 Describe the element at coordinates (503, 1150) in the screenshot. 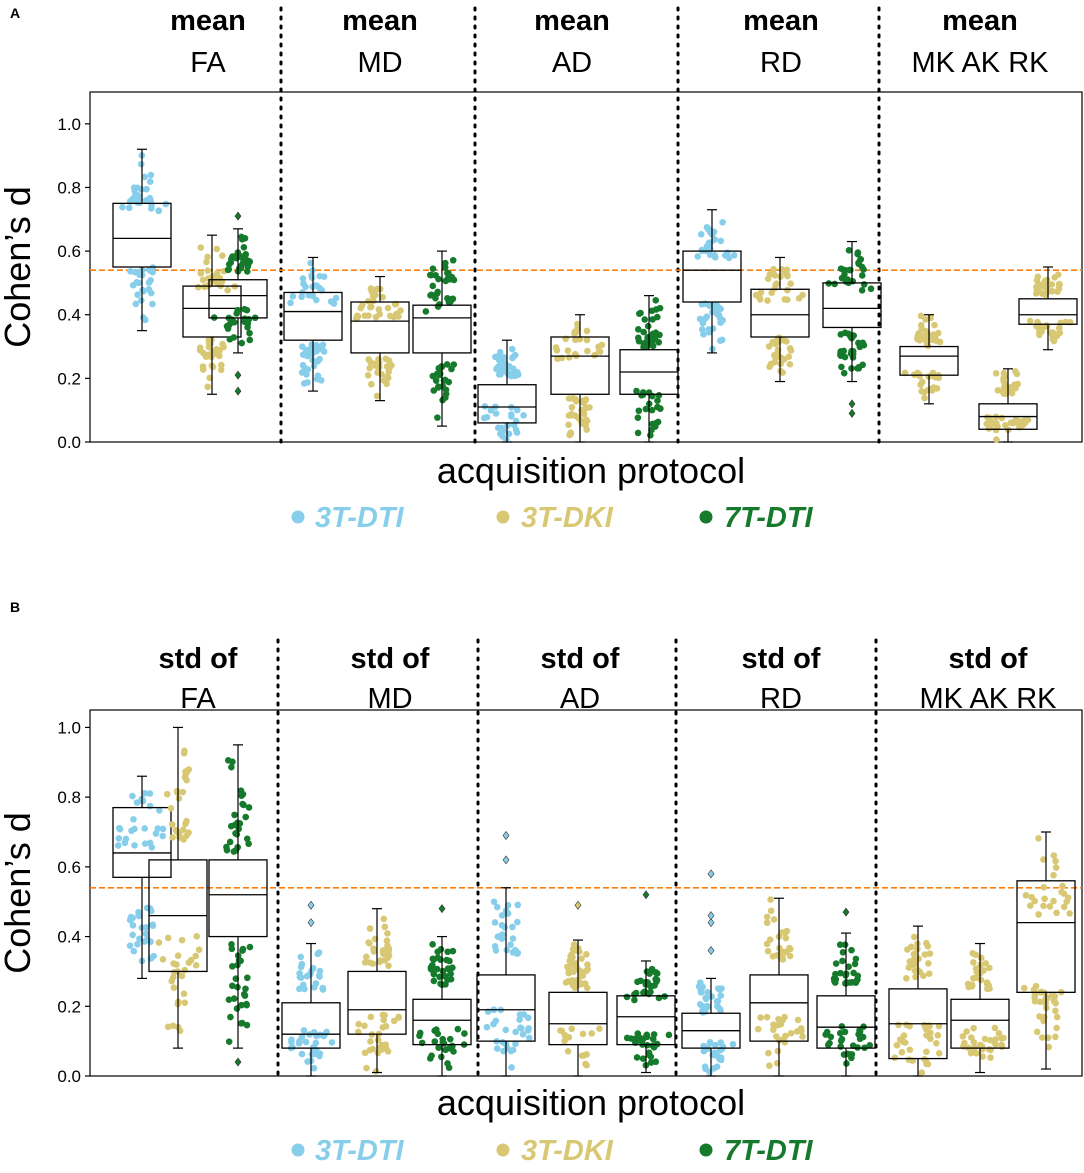

I see `legend-marker` at that location.